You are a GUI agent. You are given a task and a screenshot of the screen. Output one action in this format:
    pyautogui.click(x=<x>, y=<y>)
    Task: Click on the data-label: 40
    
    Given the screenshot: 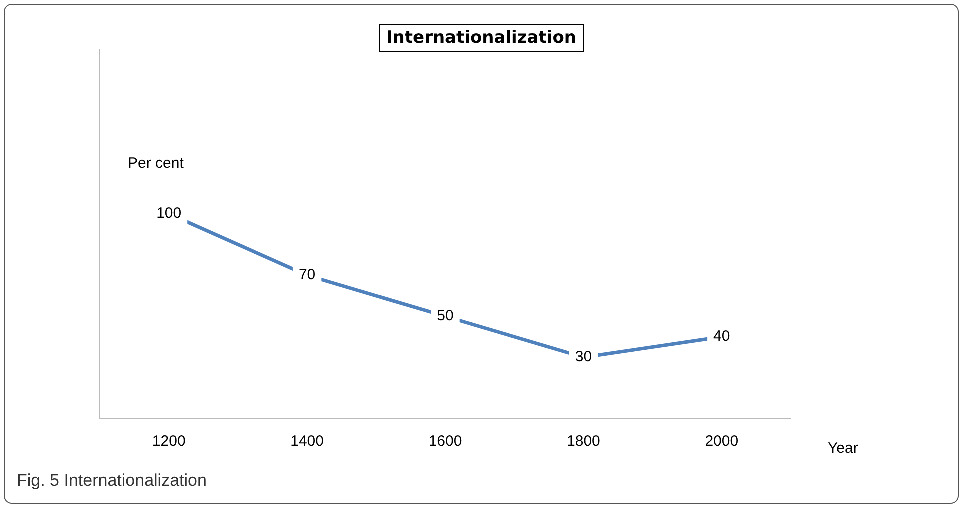 What is the action you would take?
    pyautogui.click(x=722, y=337)
    